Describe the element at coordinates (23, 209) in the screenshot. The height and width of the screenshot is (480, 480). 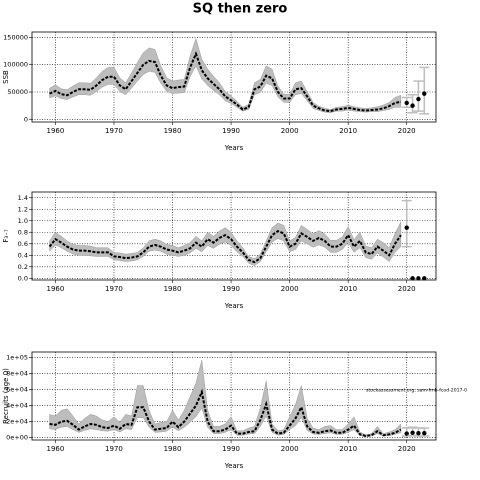
I see `y-tick-label: 1.2` at that location.